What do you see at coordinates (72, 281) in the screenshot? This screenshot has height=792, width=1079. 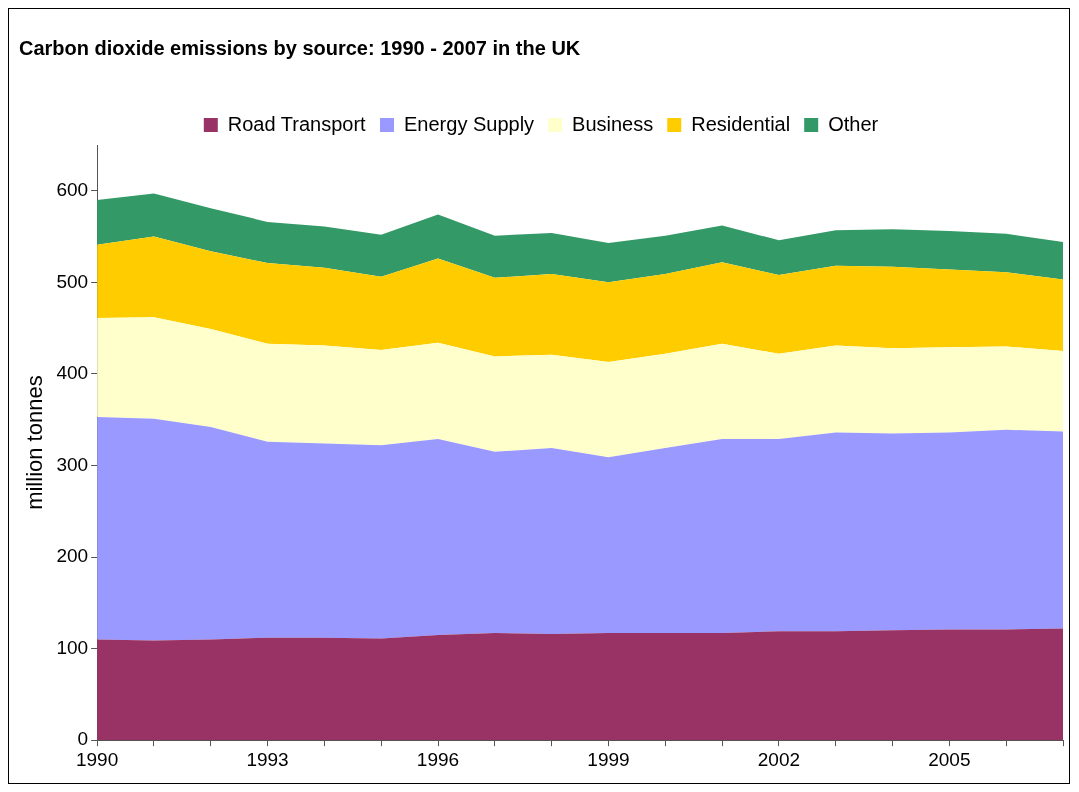 I see `y-tick-label: 500` at bounding box center [72, 281].